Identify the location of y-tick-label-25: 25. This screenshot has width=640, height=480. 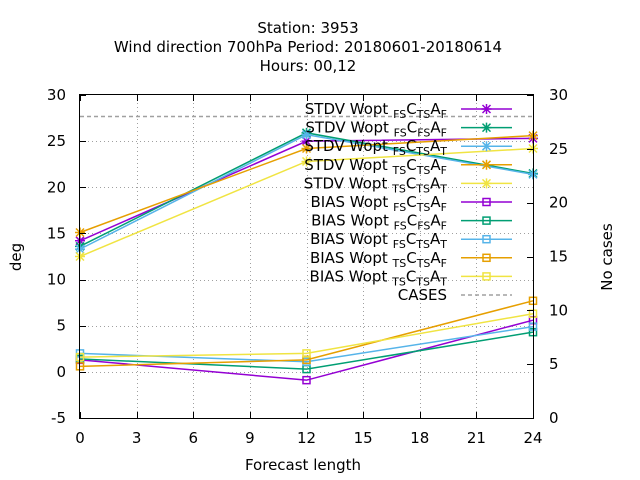
(56, 141).